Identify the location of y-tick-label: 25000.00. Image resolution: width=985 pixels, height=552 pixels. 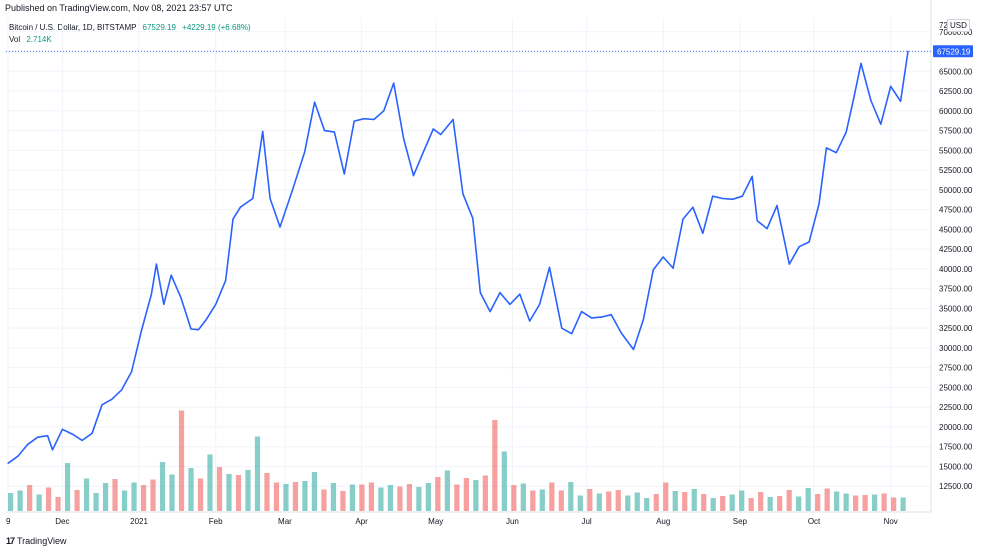
(956, 387).